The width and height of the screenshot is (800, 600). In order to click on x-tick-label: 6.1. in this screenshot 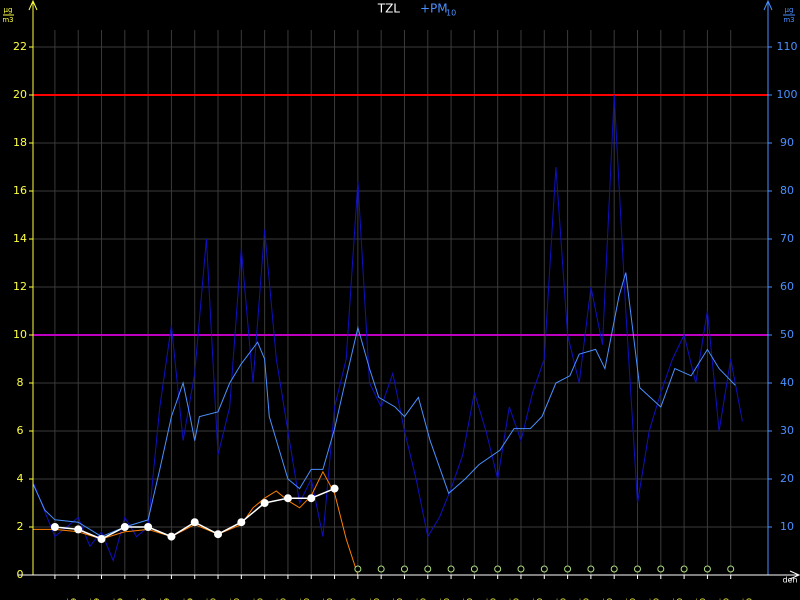, I will do `click(322, 599)`.